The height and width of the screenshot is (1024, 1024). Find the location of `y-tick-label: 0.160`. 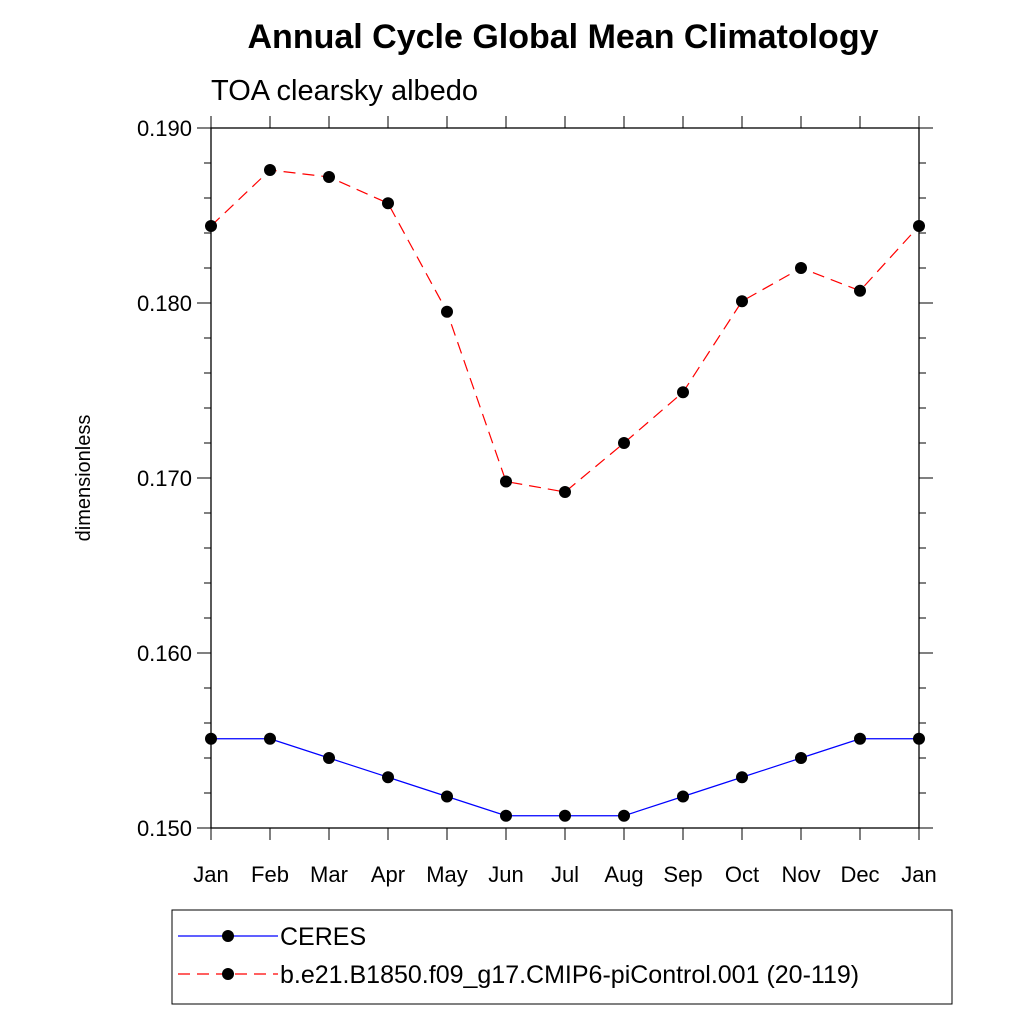

y-tick-label: 0.160 is located at coordinates (164, 653).